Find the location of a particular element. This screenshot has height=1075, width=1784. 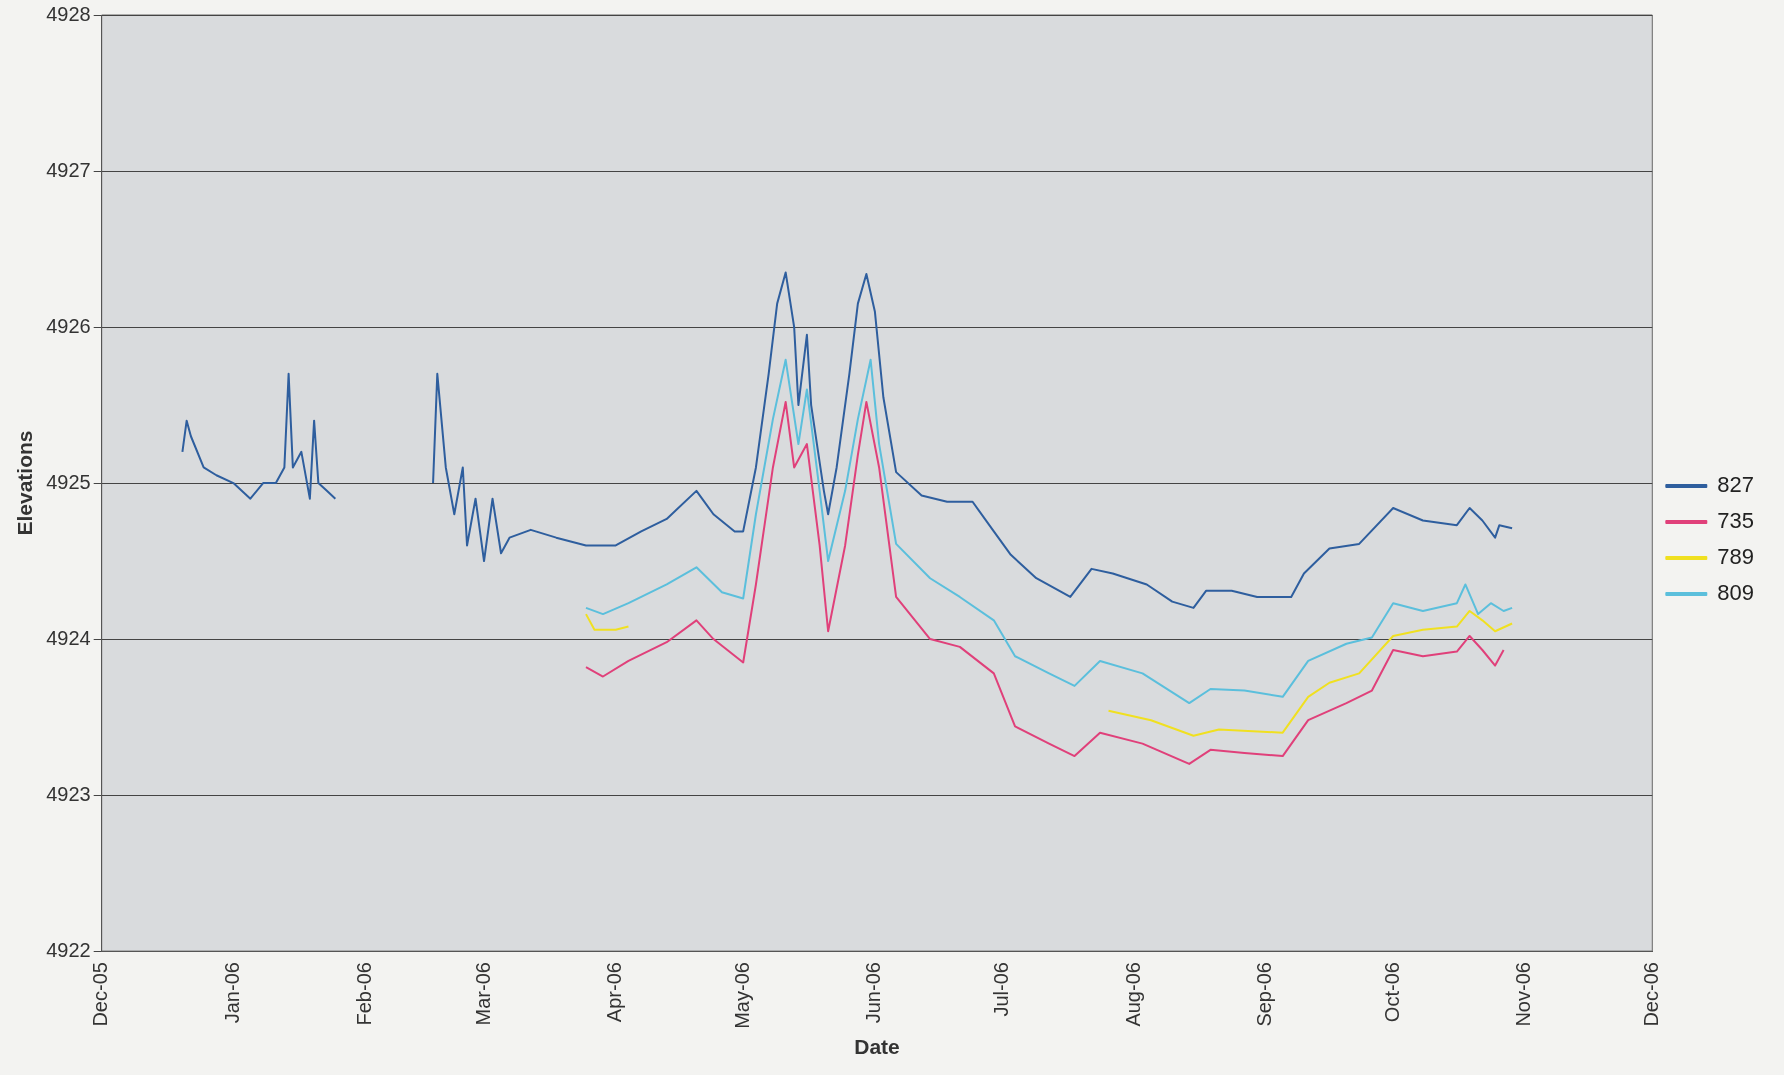

y-tick-label: 4926 is located at coordinates (68, 325).